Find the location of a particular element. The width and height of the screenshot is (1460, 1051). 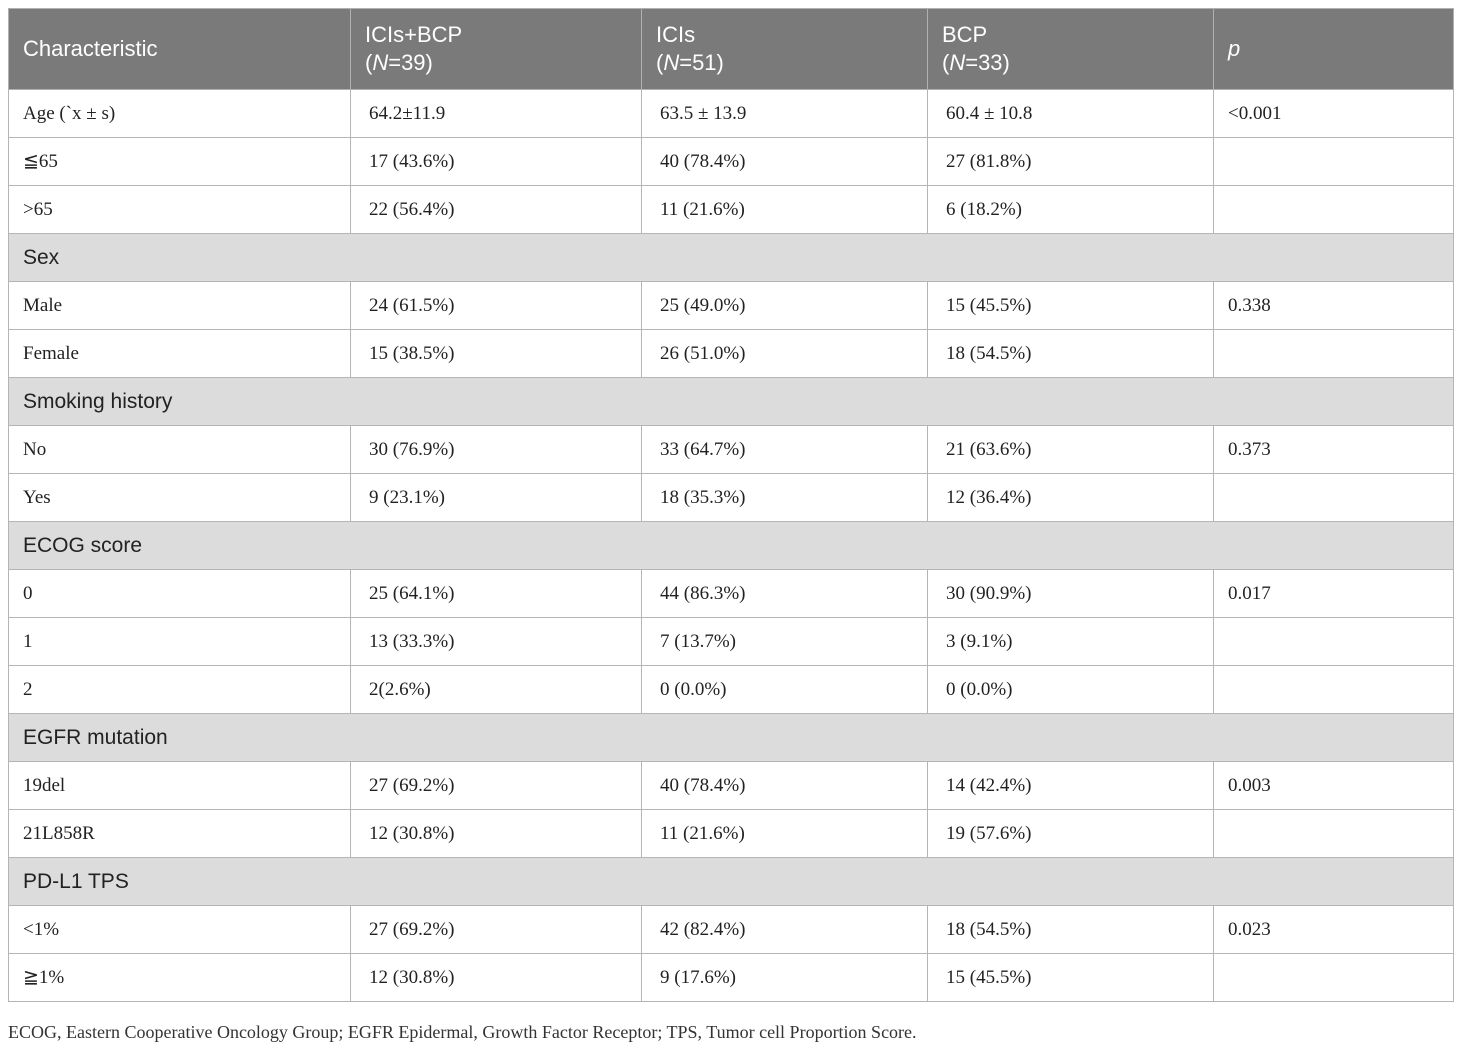

header-icis-name: ICIs is located at coordinates (676, 34).